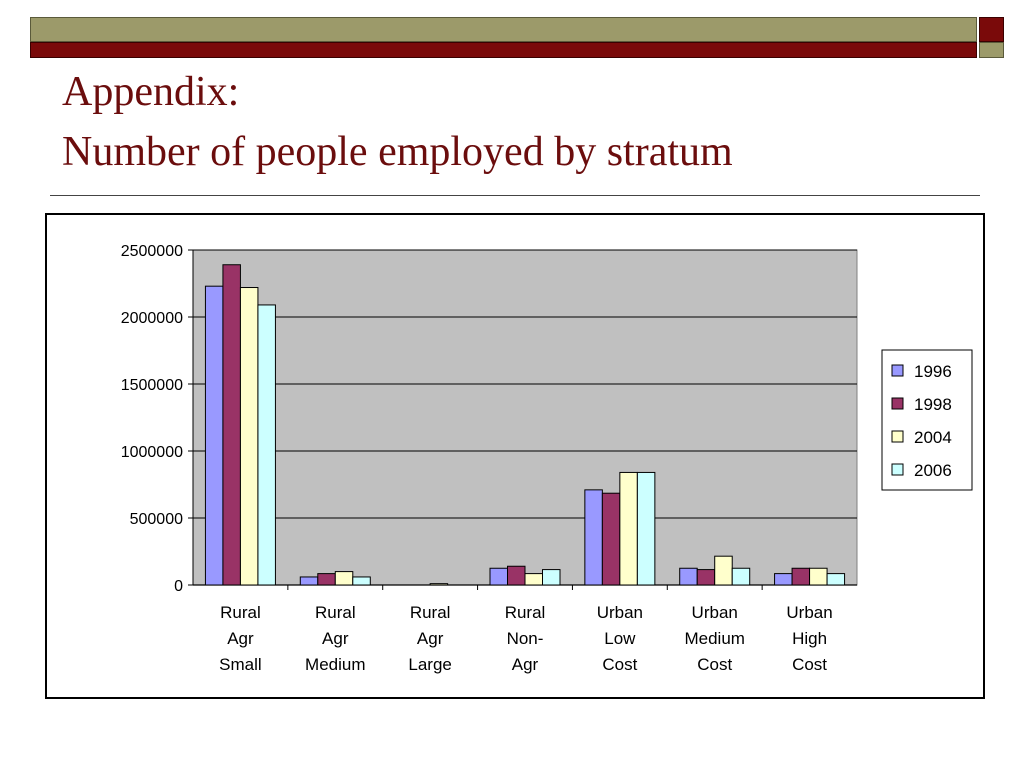 The width and height of the screenshot is (1024, 768). Describe the element at coordinates (933, 404) in the screenshot. I see `legend-label-1998: 1998` at that location.